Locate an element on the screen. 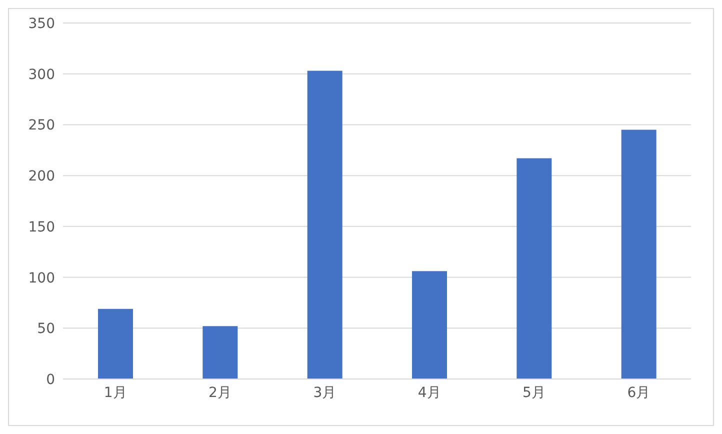  y-tick-label: 150 is located at coordinates (41, 227).